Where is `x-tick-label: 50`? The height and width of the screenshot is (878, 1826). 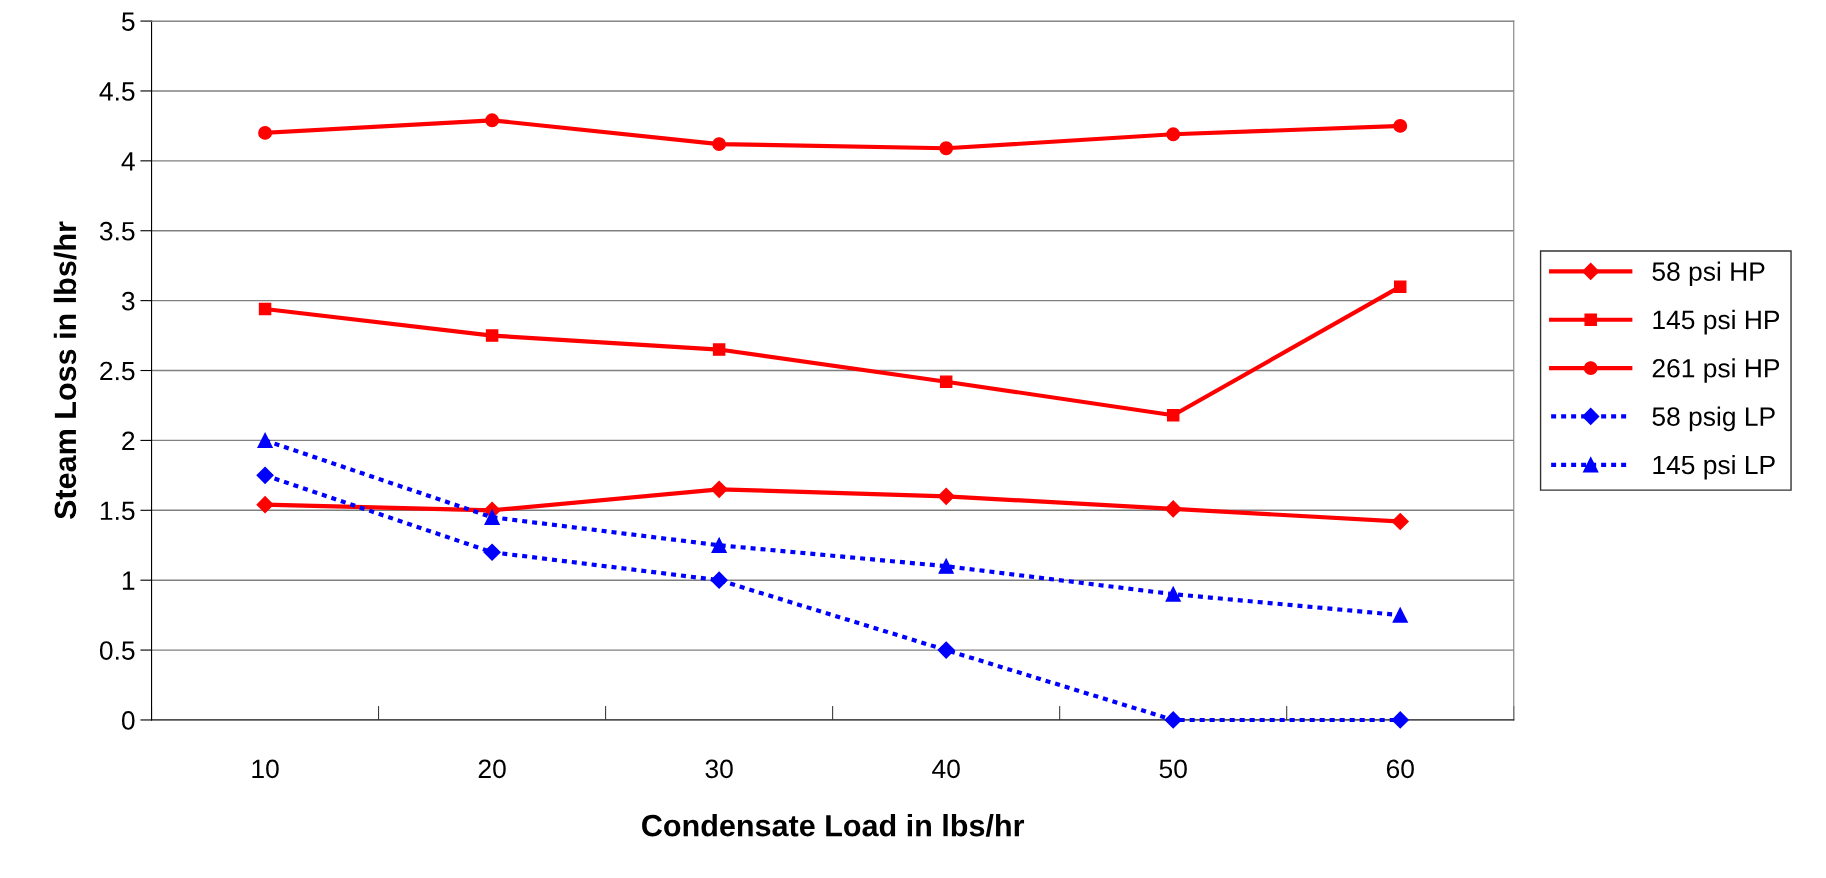 x-tick-label: 50 is located at coordinates (1173, 769).